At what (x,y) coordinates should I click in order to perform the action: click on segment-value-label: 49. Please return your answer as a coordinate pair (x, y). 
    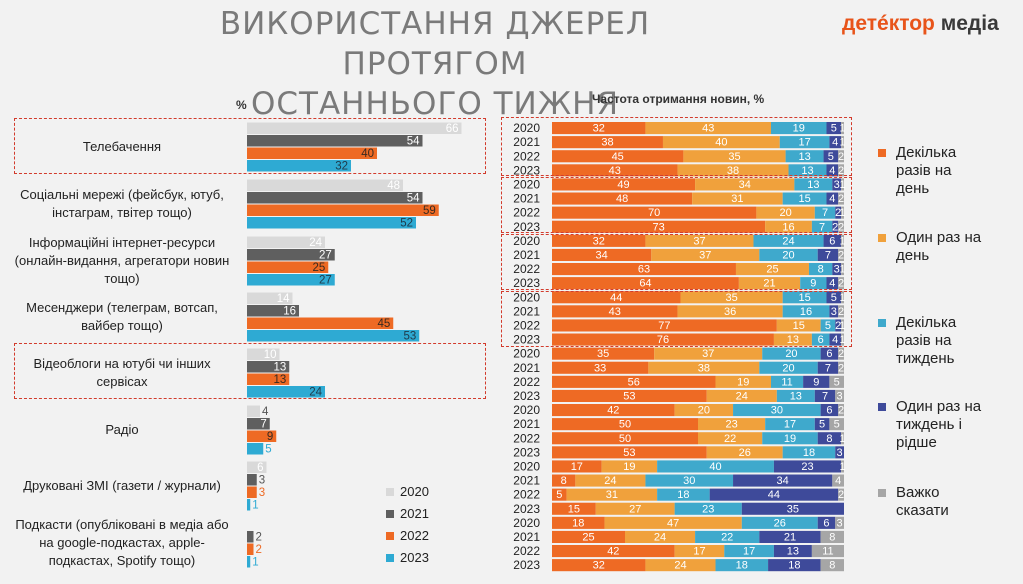
    Looking at the image, I should click on (623, 185).